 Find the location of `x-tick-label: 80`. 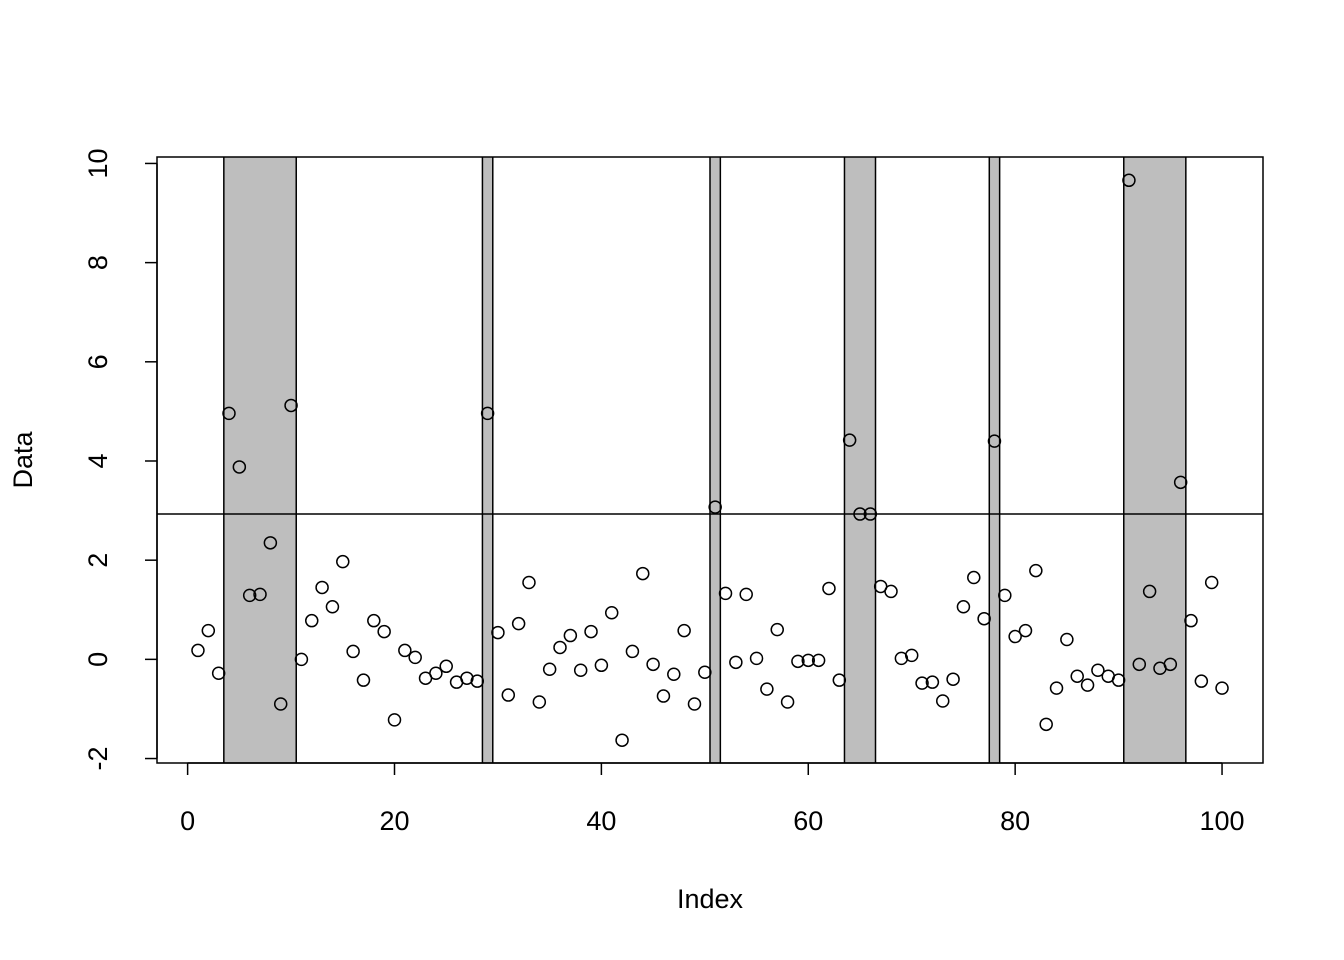

x-tick-label: 80 is located at coordinates (1015, 821).